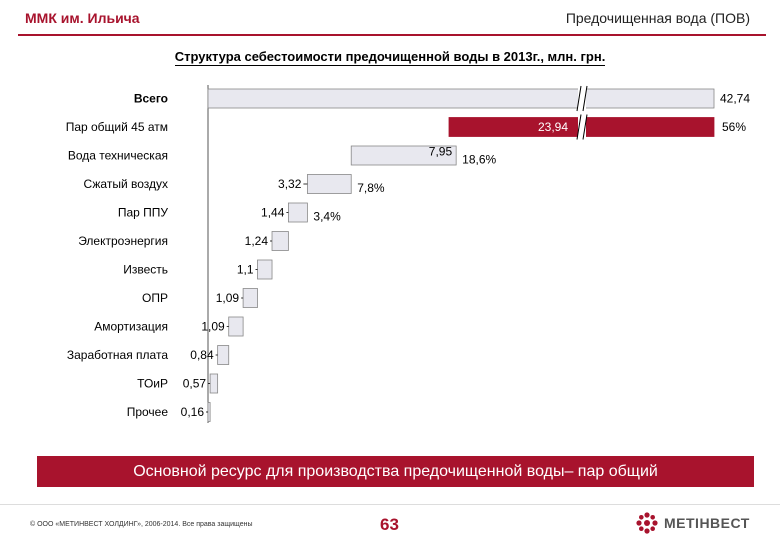 The height and width of the screenshot is (540, 780). What do you see at coordinates (125, 184) in the screenshot?
I see `category-label: Сжатый воздух` at bounding box center [125, 184].